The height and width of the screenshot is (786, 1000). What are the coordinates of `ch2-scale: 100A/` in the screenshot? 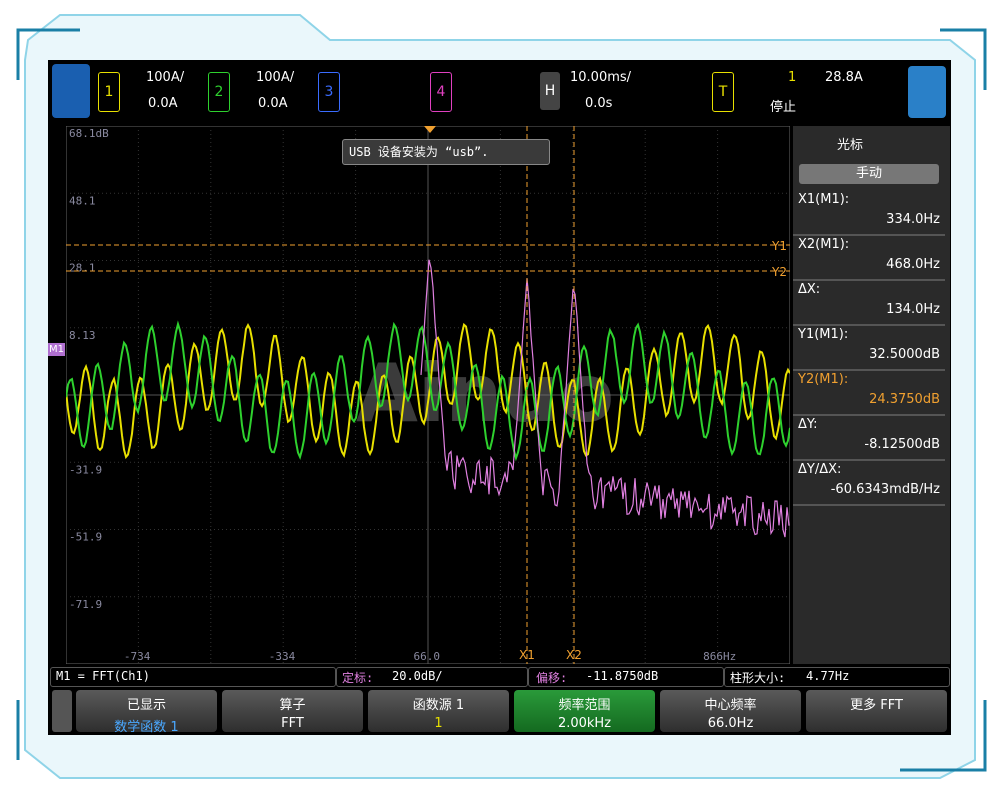 It's located at (275, 77).